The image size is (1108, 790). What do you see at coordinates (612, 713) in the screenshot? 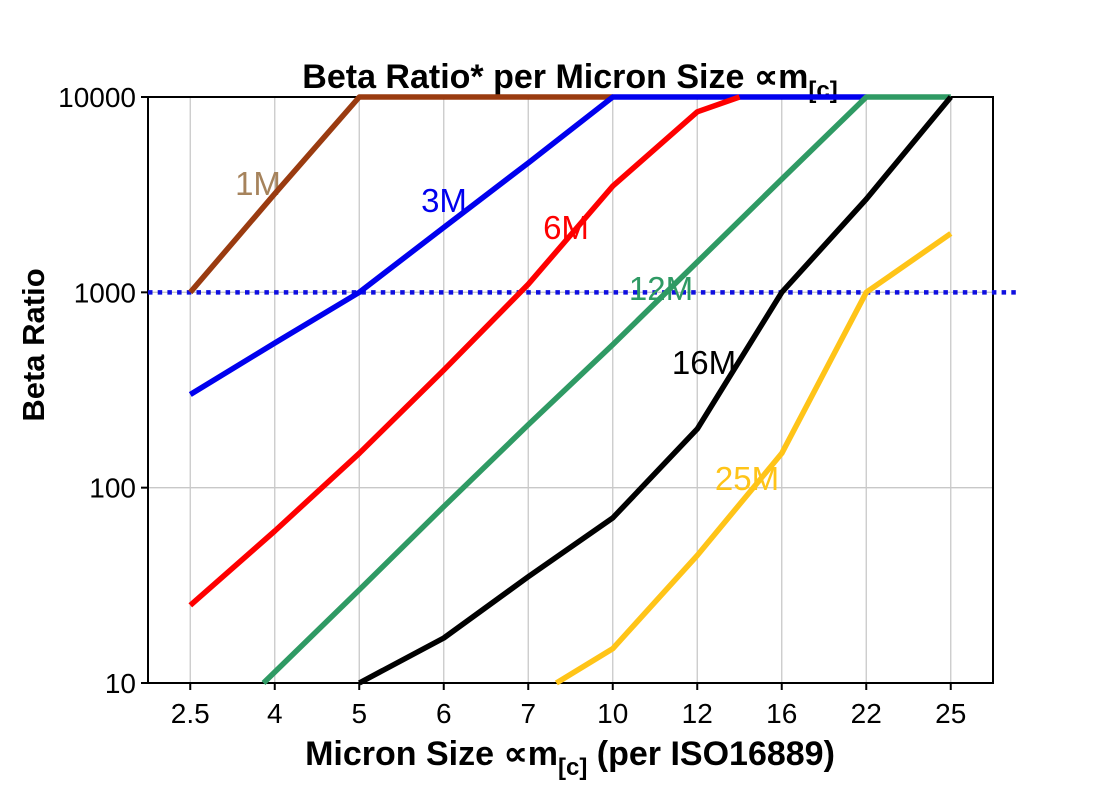
I see `x-tick-label-10: 10` at bounding box center [612, 713].